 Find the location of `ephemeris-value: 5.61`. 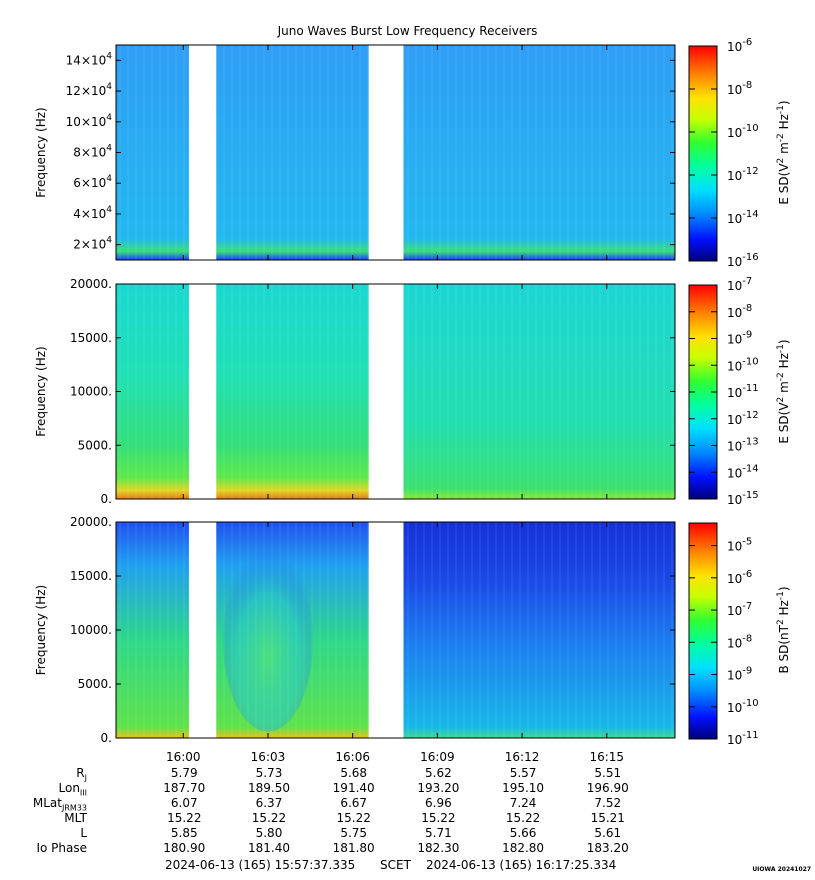

ephemeris-value: 5.61 is located at coordinates (608, 833).